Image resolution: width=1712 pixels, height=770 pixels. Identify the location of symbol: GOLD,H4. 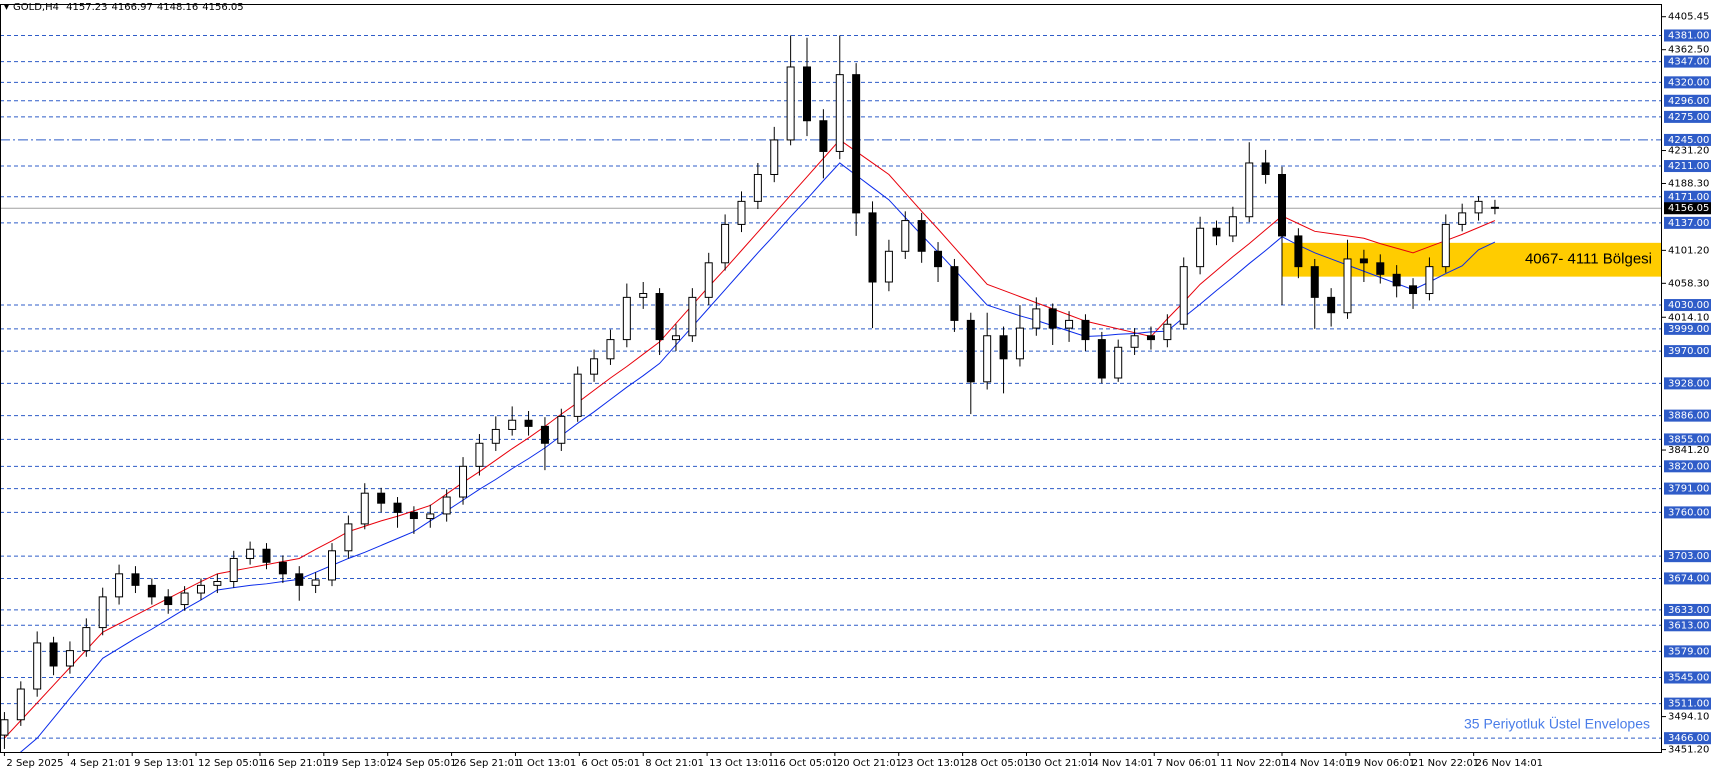
(36, 7).